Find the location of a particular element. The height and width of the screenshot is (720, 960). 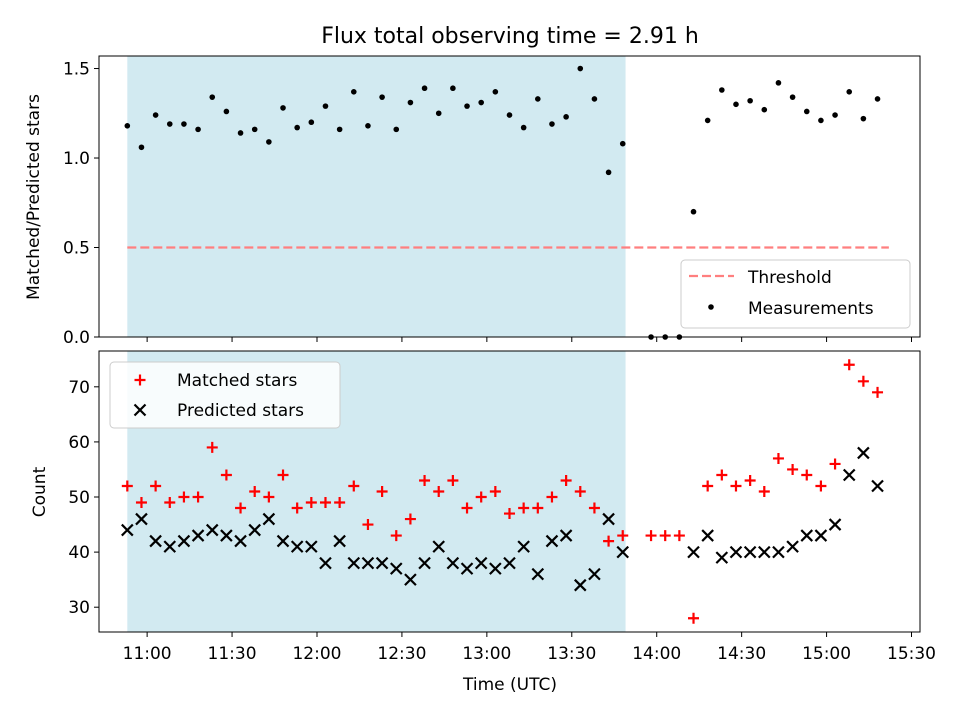

count-y-tick-label-4: 70 is located at coordinates (79, 388).